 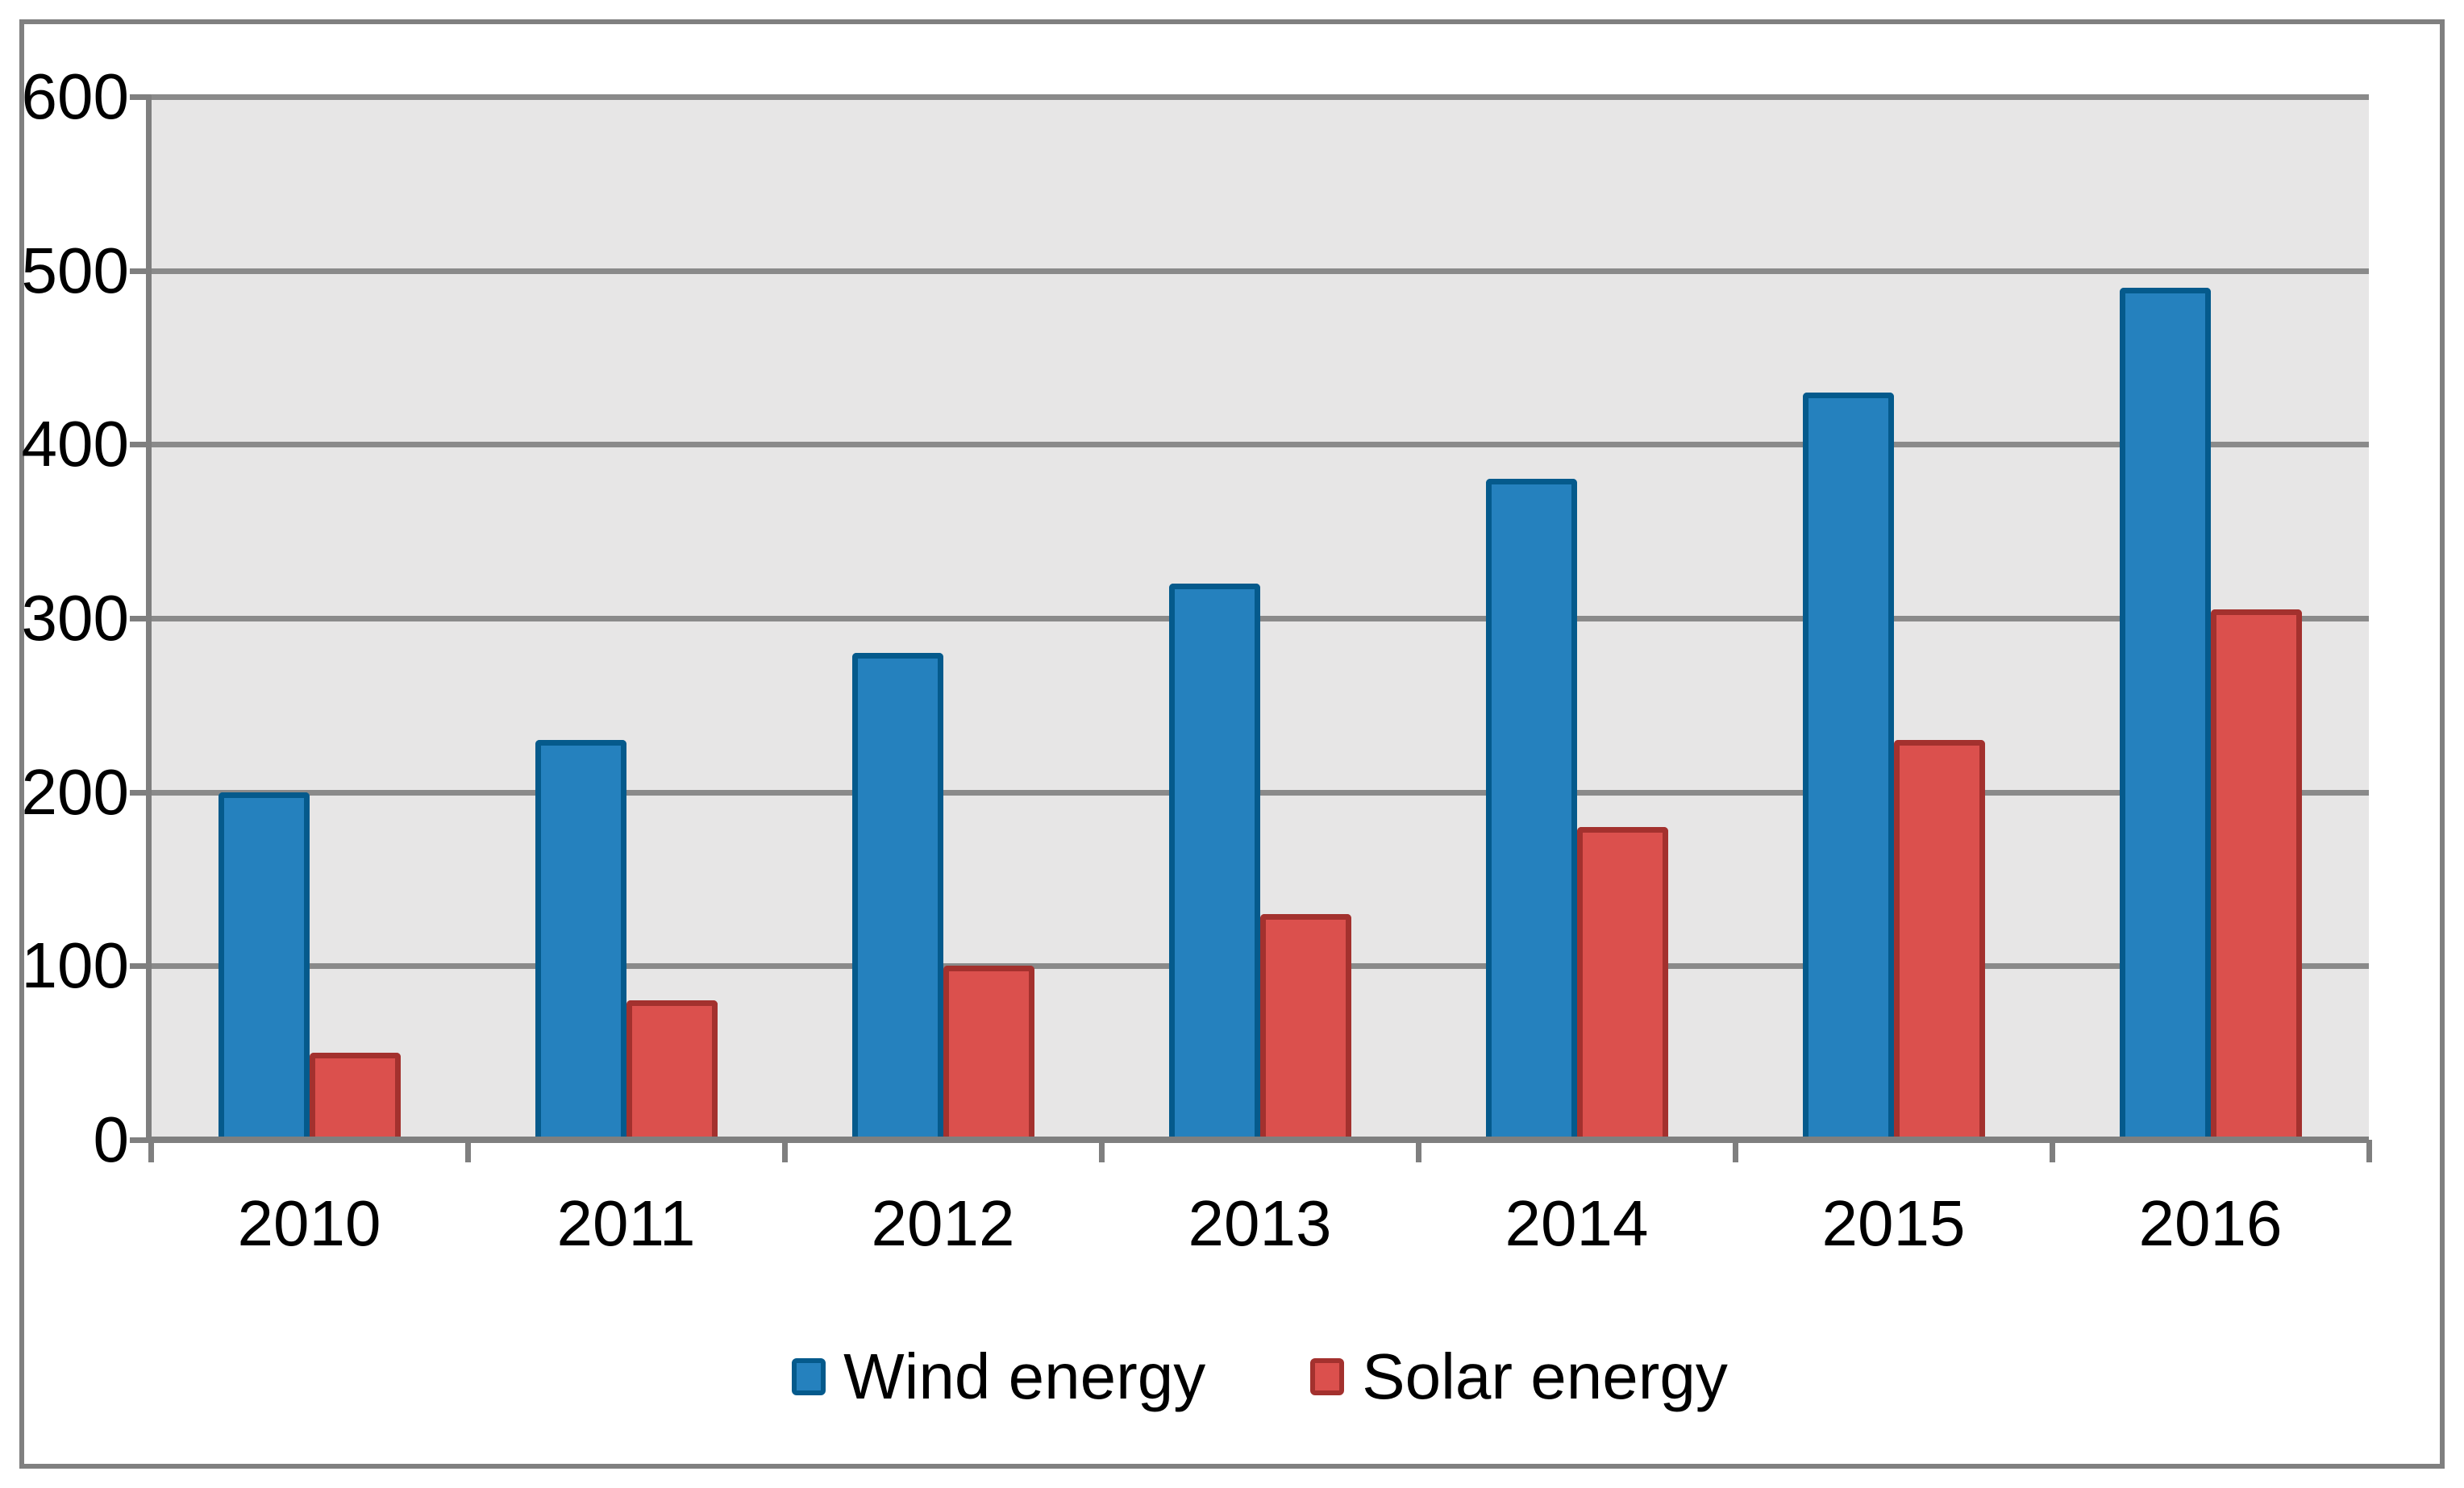 I want to click on bar-solar-2011, so click(x=672, y=1070).